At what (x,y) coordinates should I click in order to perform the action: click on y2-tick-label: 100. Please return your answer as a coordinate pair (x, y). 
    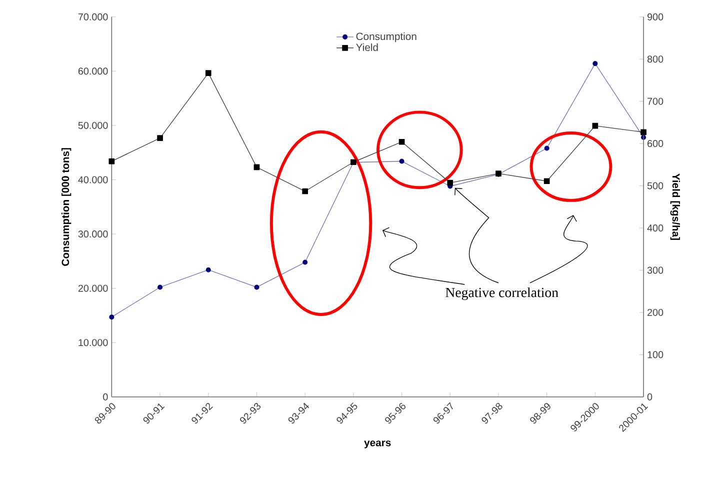
    Looking at the image, I should click on (656, 354).